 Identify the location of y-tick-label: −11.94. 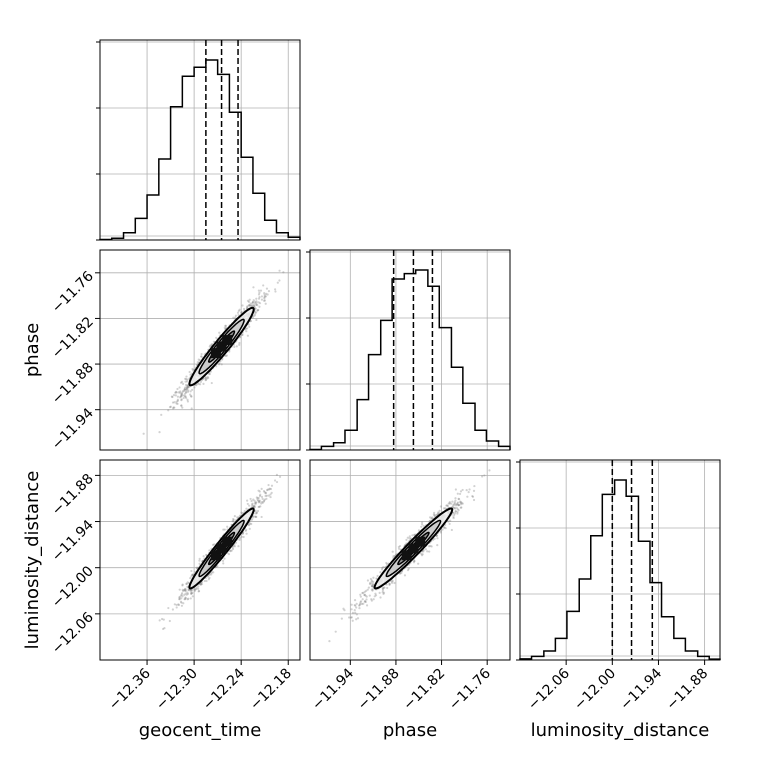
(73, 429).